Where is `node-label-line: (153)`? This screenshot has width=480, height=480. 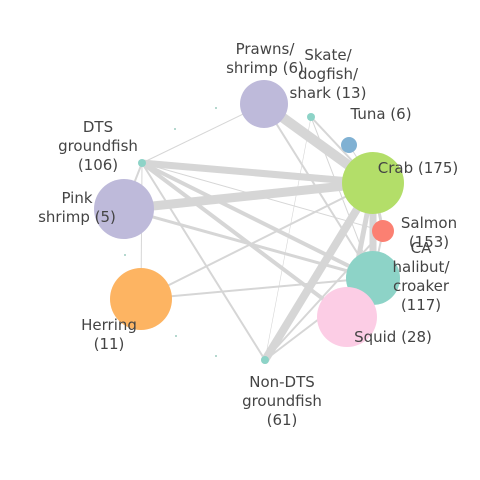
node-label-line: (153) is located at coordinates (429, 242).